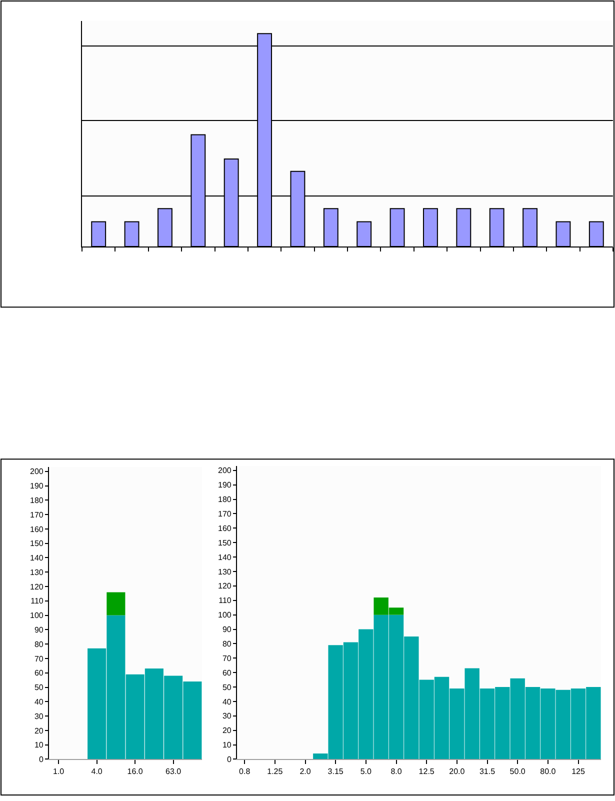  I want to click on x-tick-label: 0.8, so click(245, 771).